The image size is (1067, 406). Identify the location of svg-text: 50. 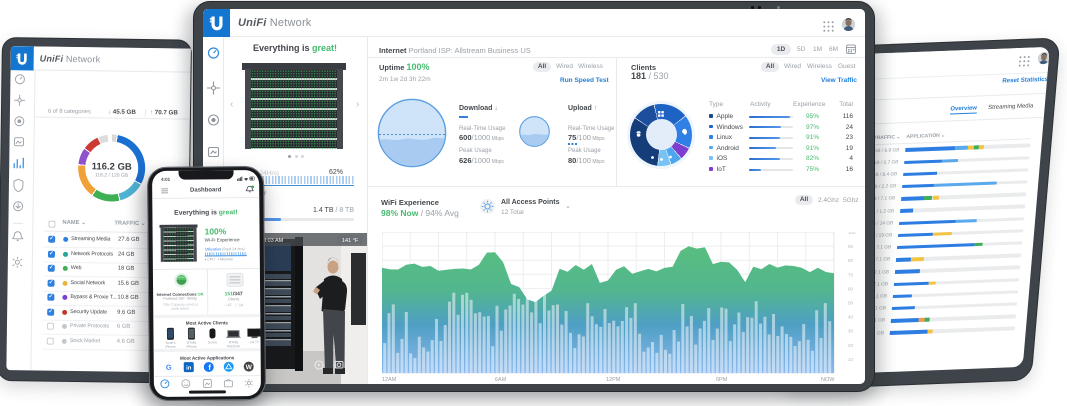
(851, 303).